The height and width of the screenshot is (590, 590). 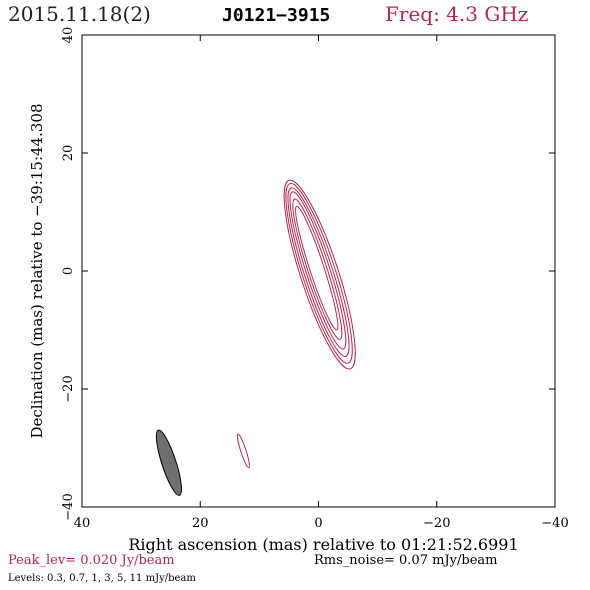 I want to click on rms-noise: Rms_noise= 0.07 mJy/beam, so click(x=406, y=560).